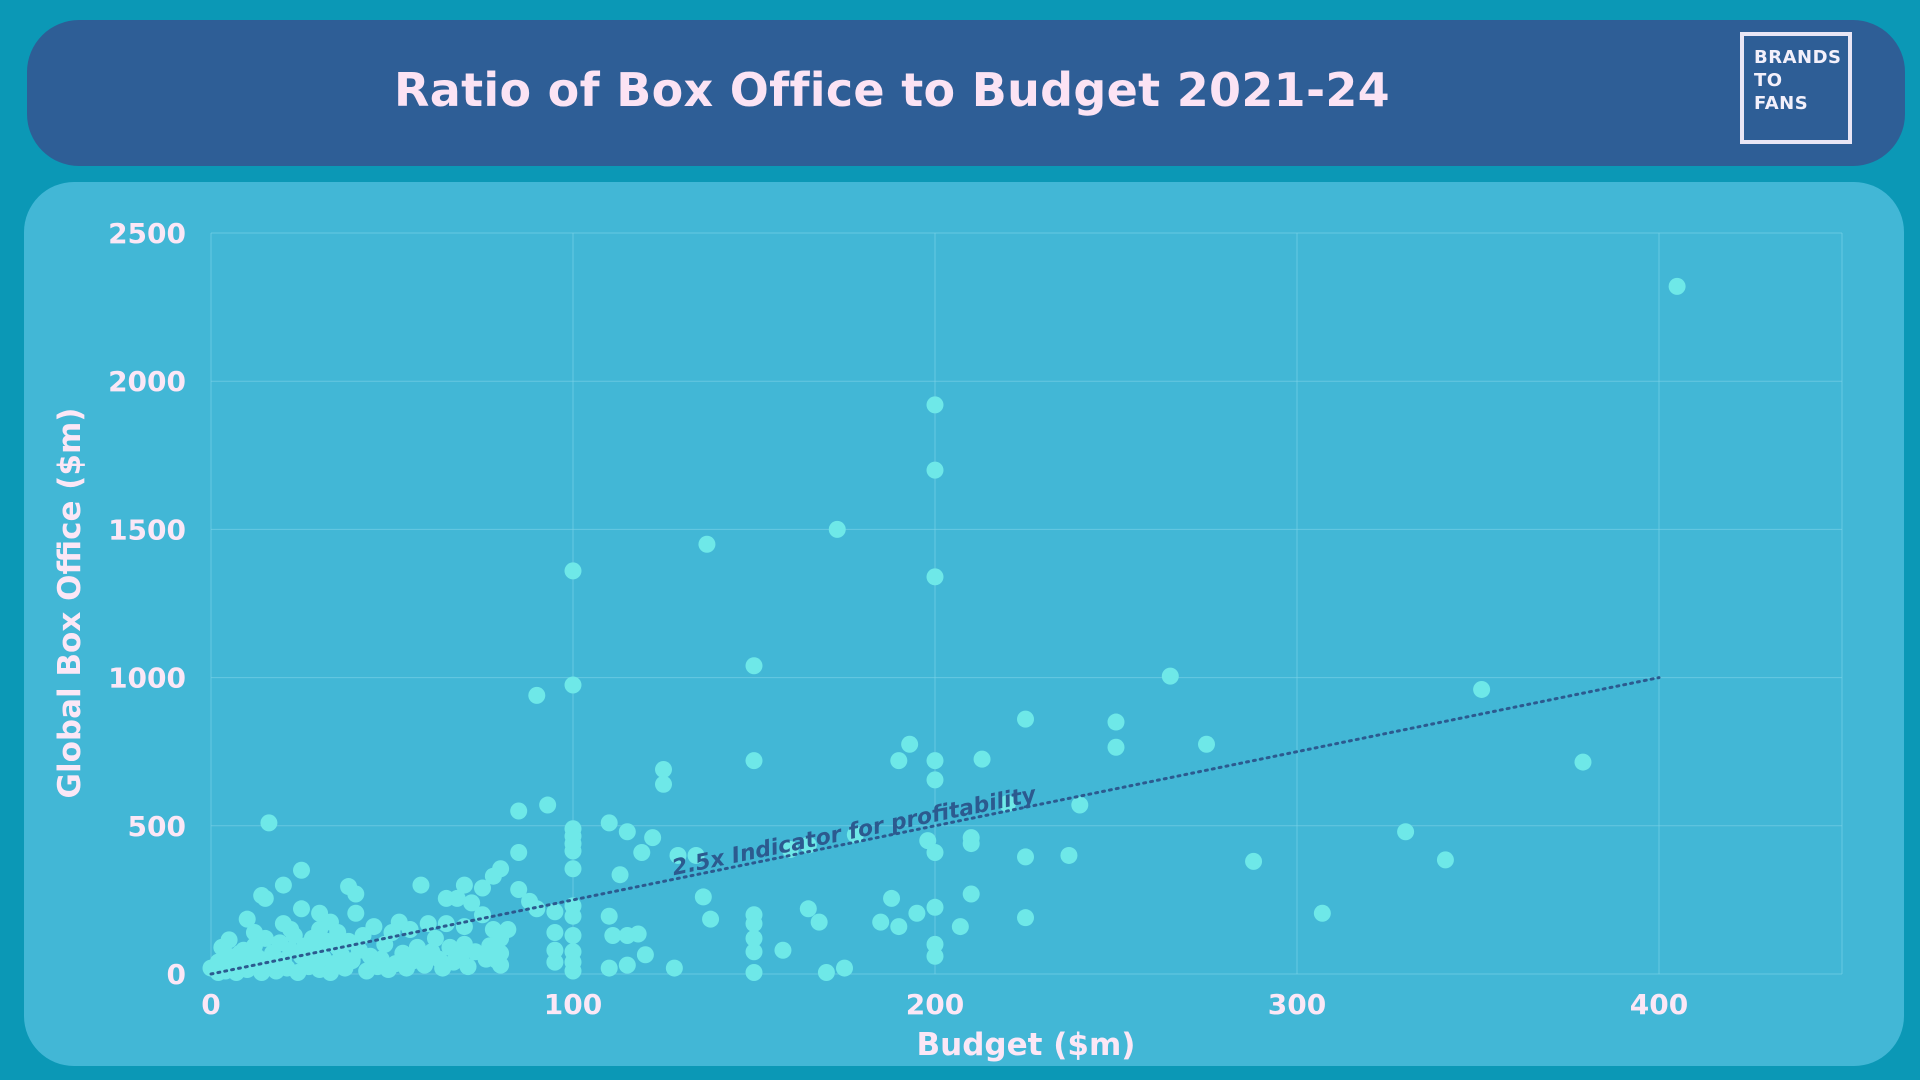 This screenshot has width=1920, height=1080. What do you see at coordinates (573, 1004) in the screenshot?
I see `x-tick-label: 100` at bounding box center [573, 1004].